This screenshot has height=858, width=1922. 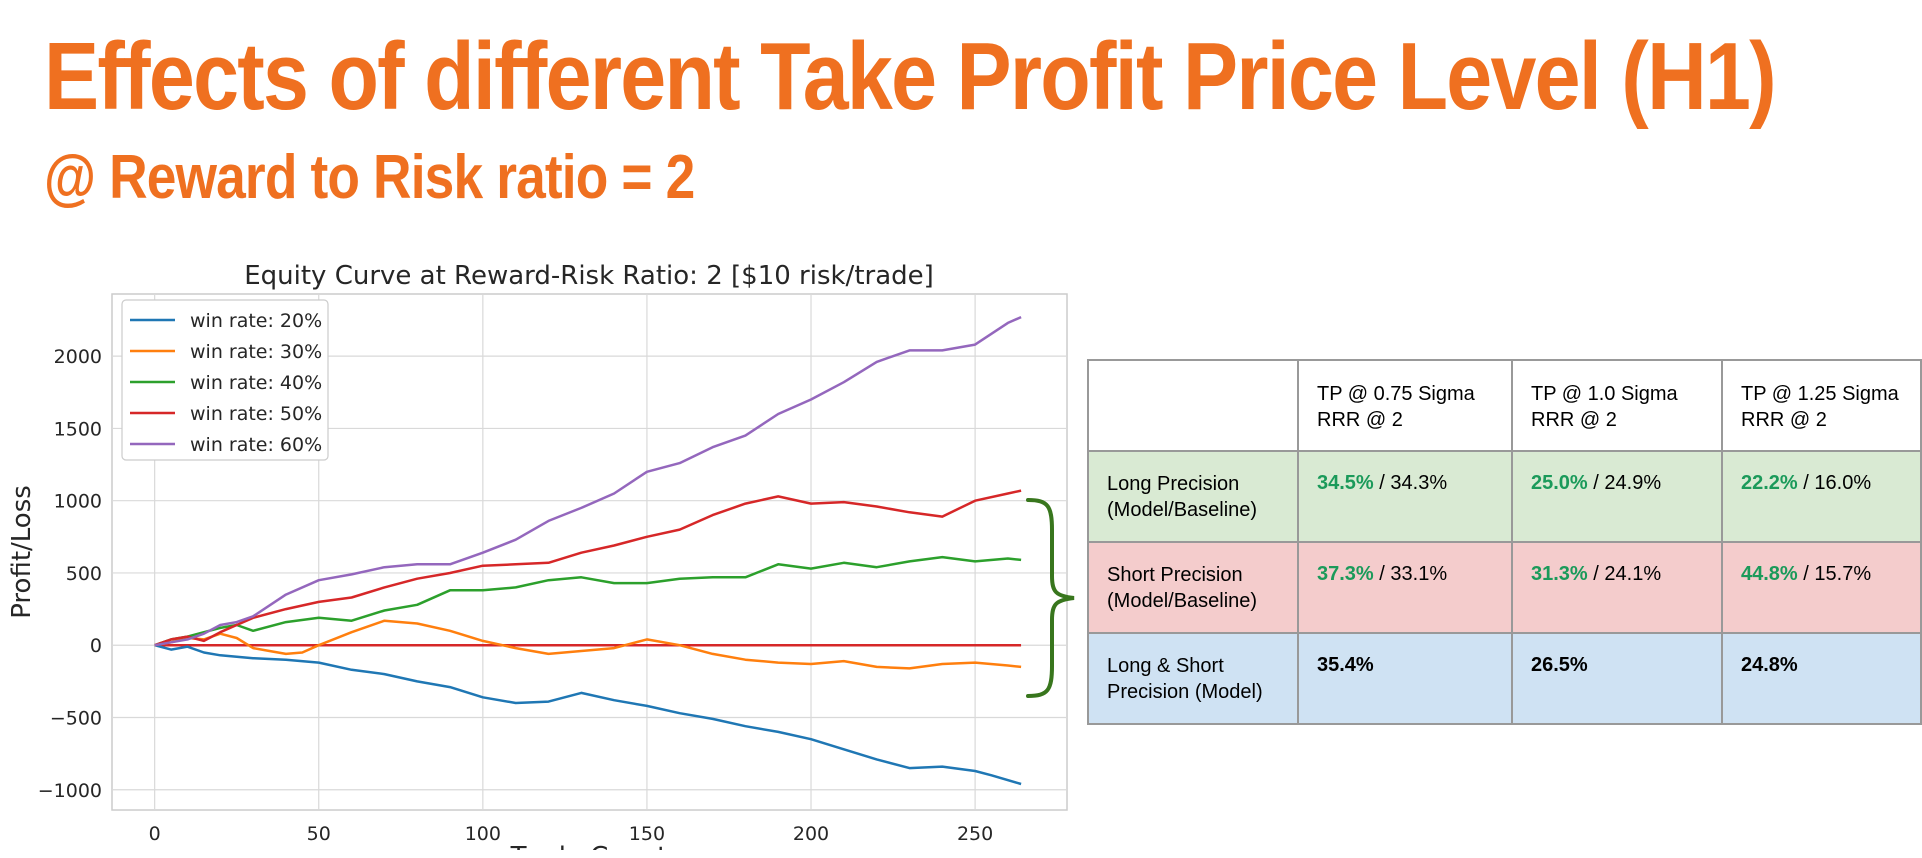 What do you see at coordinates (1624, 574) in the screenshot?
I see `baseline-value: / 24.1%` at bounding box center [1624, 574].